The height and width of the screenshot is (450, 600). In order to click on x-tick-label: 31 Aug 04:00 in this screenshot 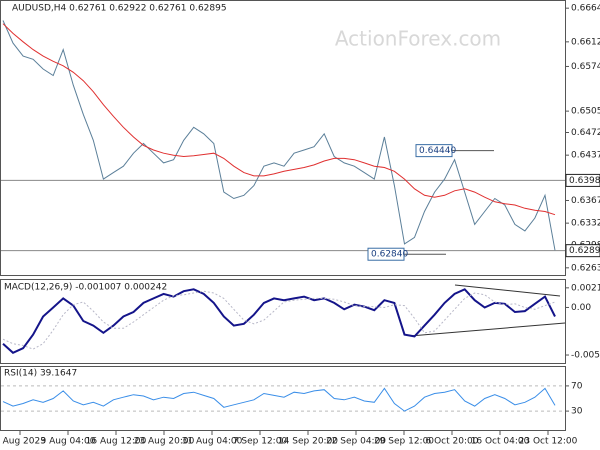, I will do `click(212, 442)`.